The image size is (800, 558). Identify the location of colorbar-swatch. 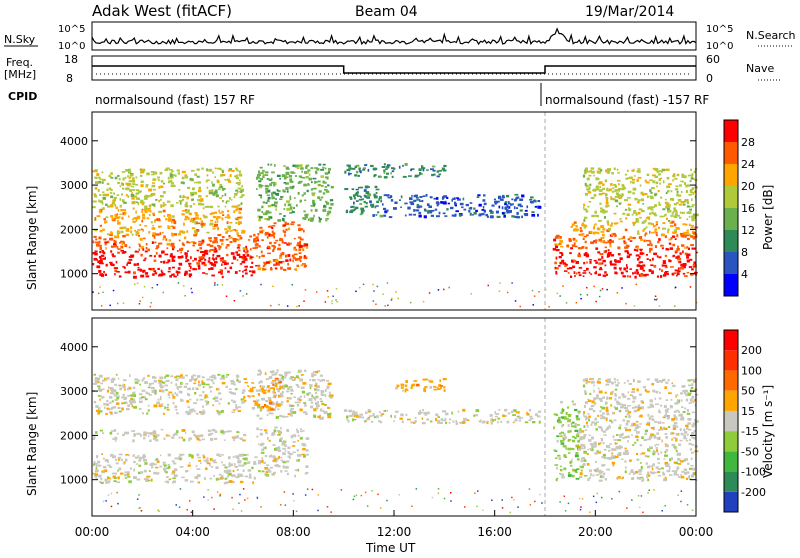
(731, 285).